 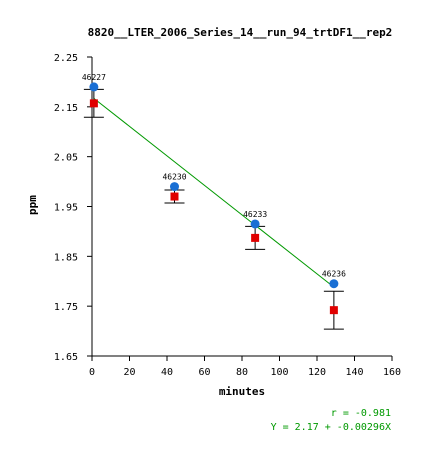 What do you see at coordinates (255, 214) in the screenshot?
I see `data-point-label: 46233` at bounding box center [255, 214].